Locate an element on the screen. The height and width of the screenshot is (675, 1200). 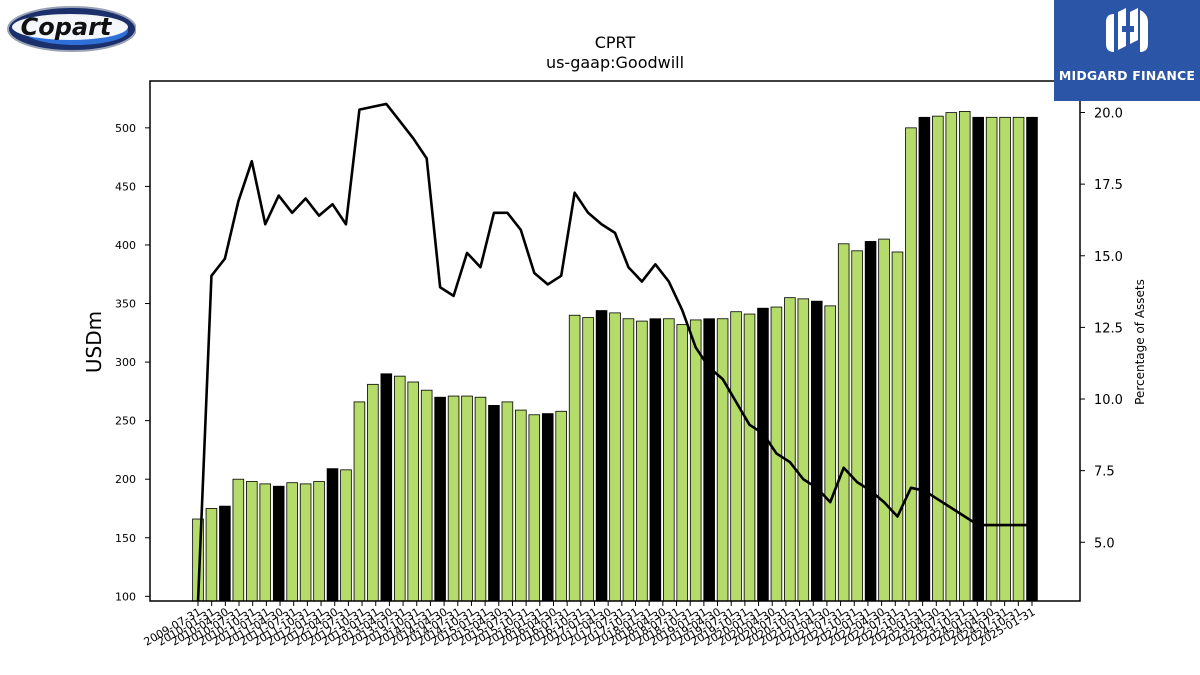
y-tick-label: 400 is located at coordinates (125, 245).